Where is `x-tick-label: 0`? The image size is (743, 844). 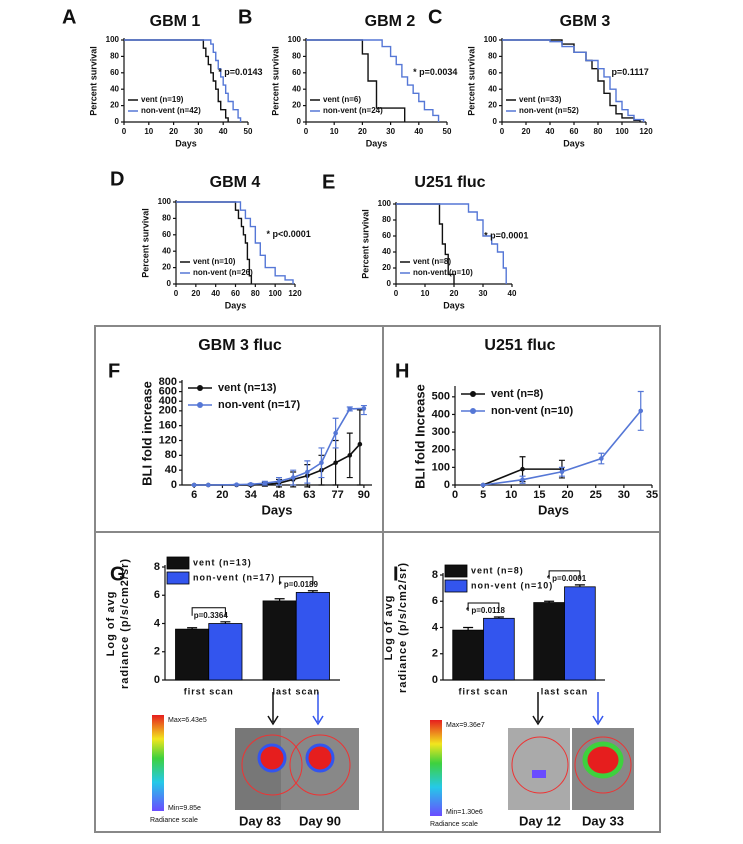
x-tick-label: 0 is located at coordinates (176, 293).